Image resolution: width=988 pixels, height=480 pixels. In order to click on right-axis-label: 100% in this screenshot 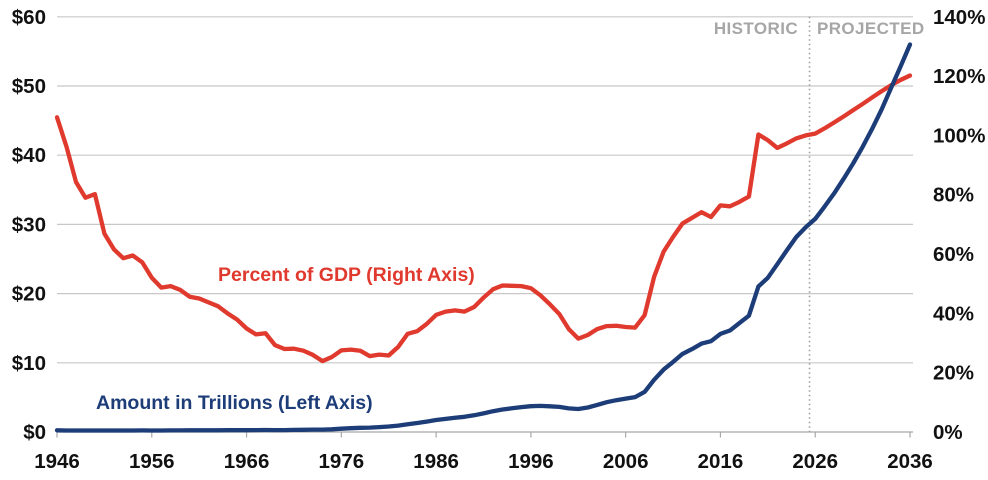, I will do `click(959, 135)`.